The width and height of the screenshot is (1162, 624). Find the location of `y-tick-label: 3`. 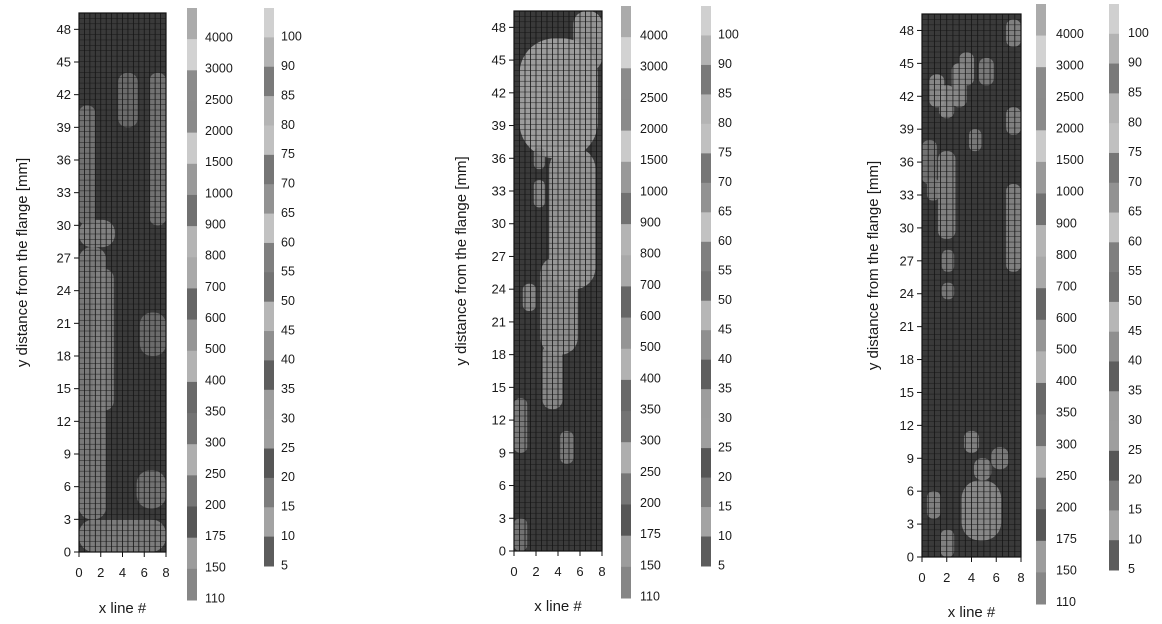

y-tick-label: 3 is located at coordinates (67, 519).